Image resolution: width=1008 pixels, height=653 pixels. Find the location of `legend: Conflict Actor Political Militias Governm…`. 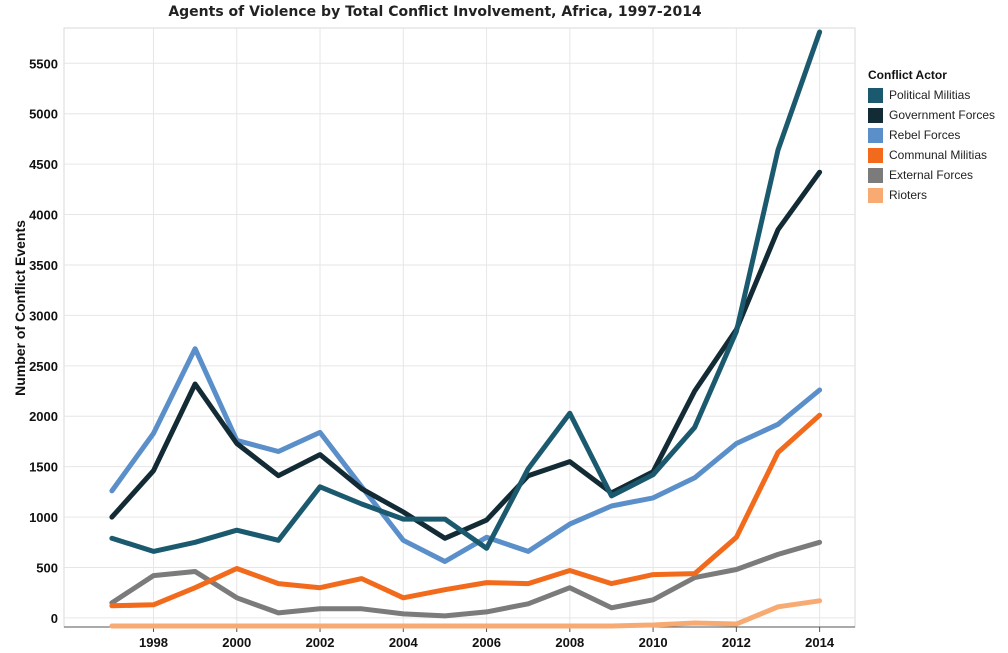

legend: Conflict Actor Political Militias Governm… is located at coordinates (931, 136).